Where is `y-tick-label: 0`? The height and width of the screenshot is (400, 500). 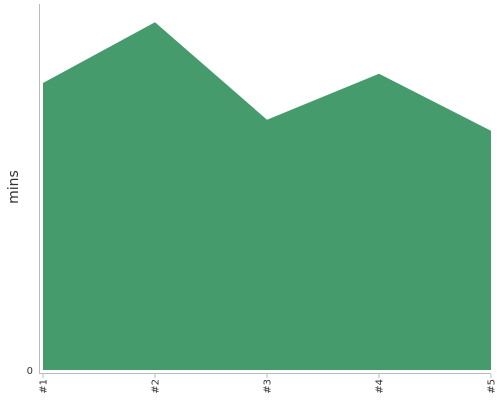
y-tick-label: 0 is located at coordinates (30, 371).